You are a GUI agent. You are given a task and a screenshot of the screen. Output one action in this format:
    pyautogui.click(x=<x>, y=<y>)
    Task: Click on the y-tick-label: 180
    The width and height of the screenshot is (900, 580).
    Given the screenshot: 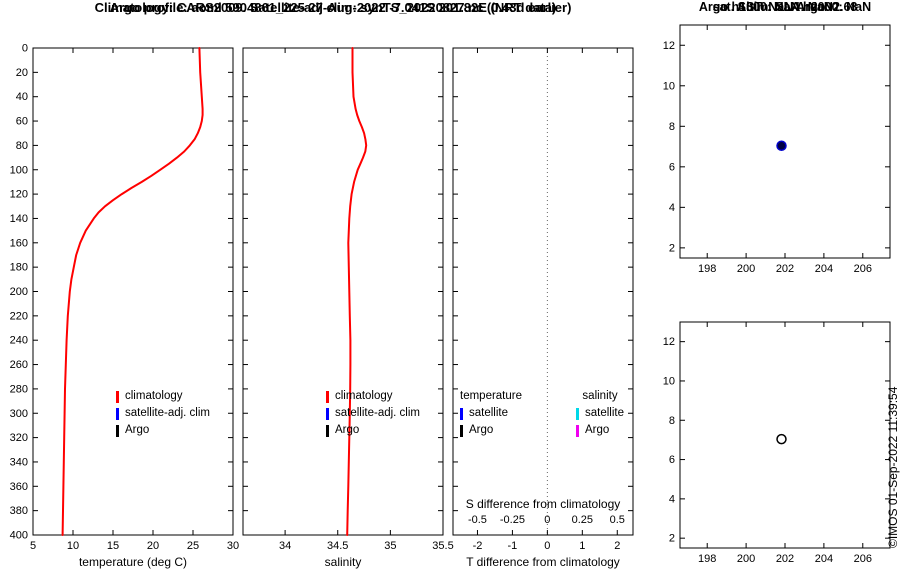 What is the action you would take?
    pyautogui.click(x=19, y=268)
    